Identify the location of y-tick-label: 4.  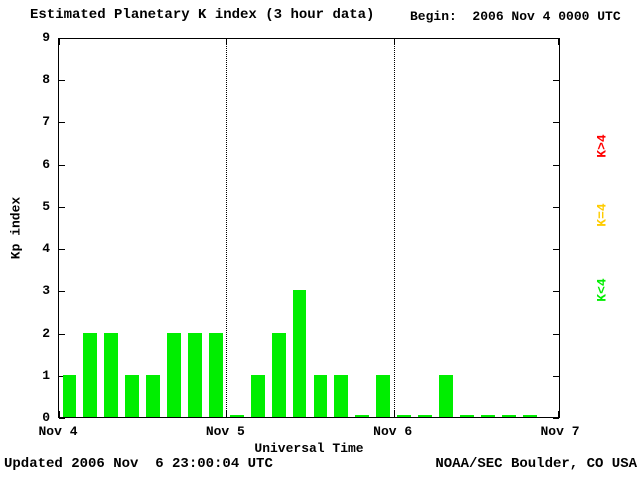
(46, 249).